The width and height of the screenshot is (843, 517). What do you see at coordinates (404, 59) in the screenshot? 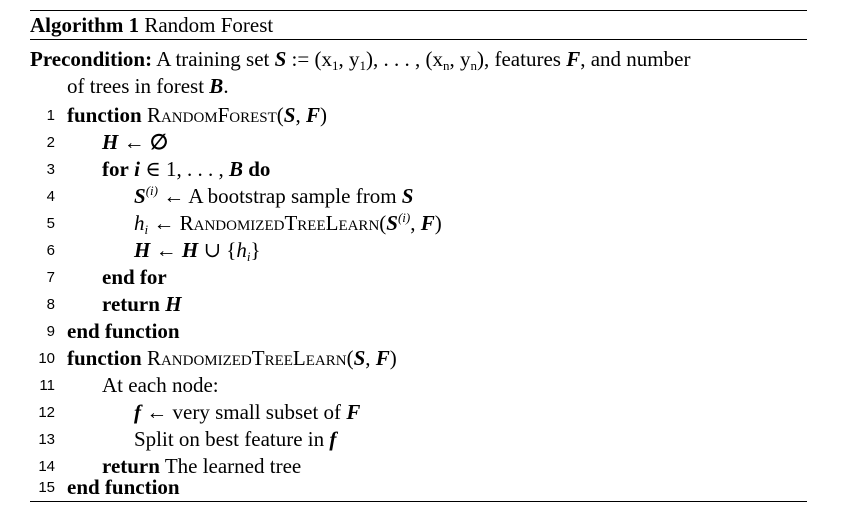
I see `math-part: ), . . . , (x` at bounding box center [404, 59].